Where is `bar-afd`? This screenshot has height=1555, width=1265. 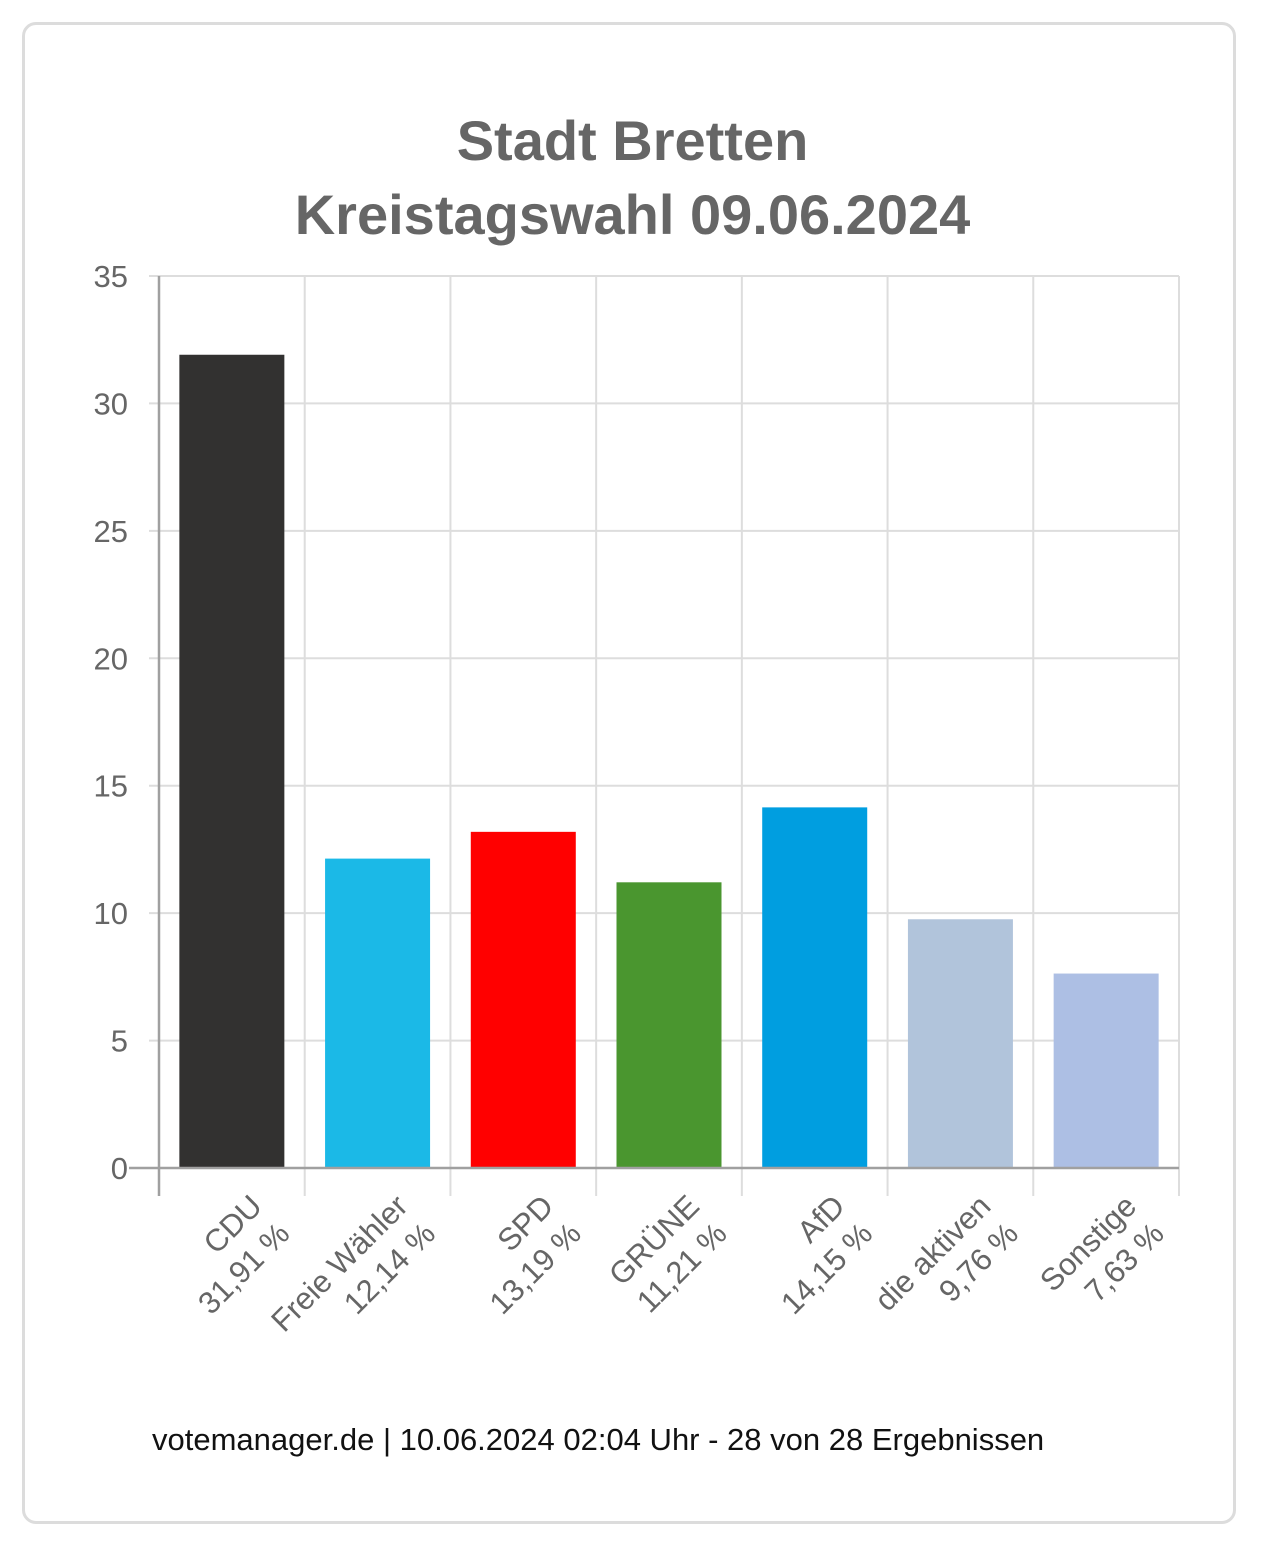 bar-afd is located at coordinates (815, 987).